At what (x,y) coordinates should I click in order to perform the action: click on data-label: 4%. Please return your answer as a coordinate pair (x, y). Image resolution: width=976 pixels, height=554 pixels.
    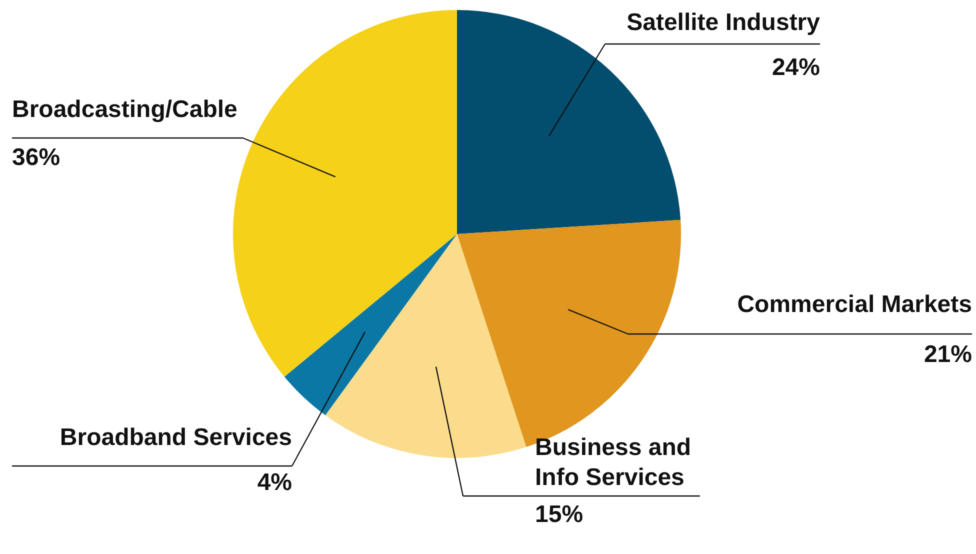
    Looking at the image, I should click on (274, 482).